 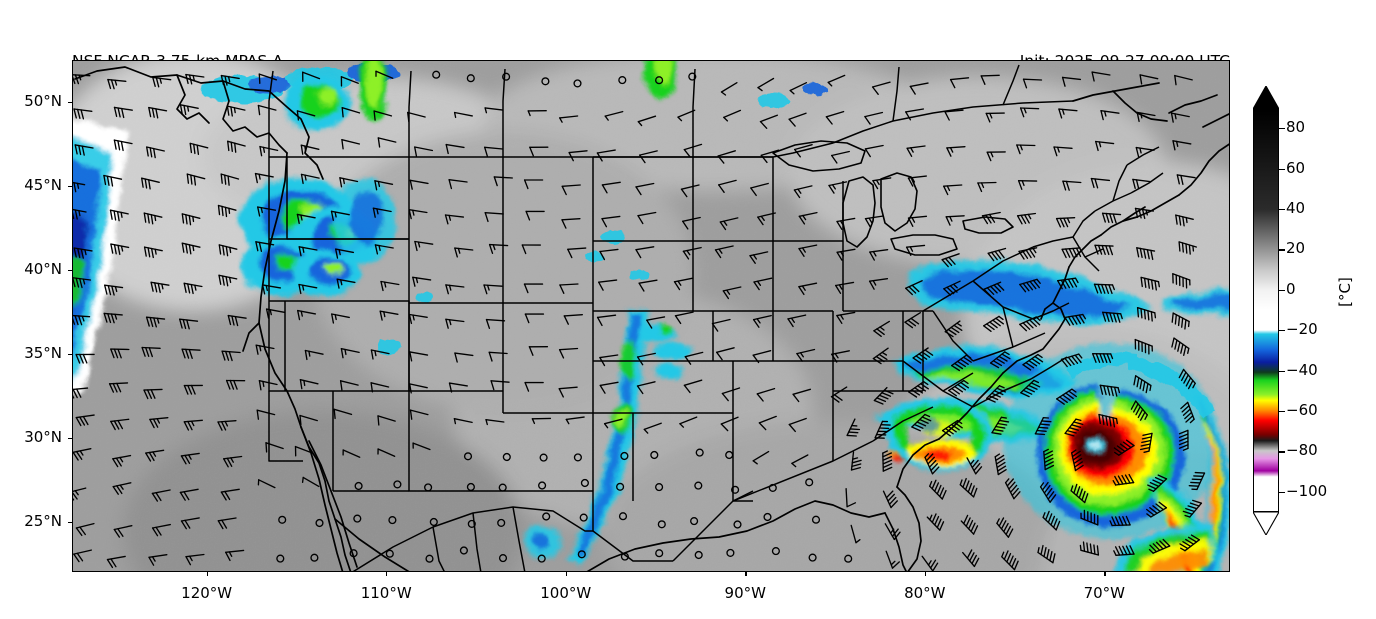 I want to click on colorbar, so click(x=1266, y=310).